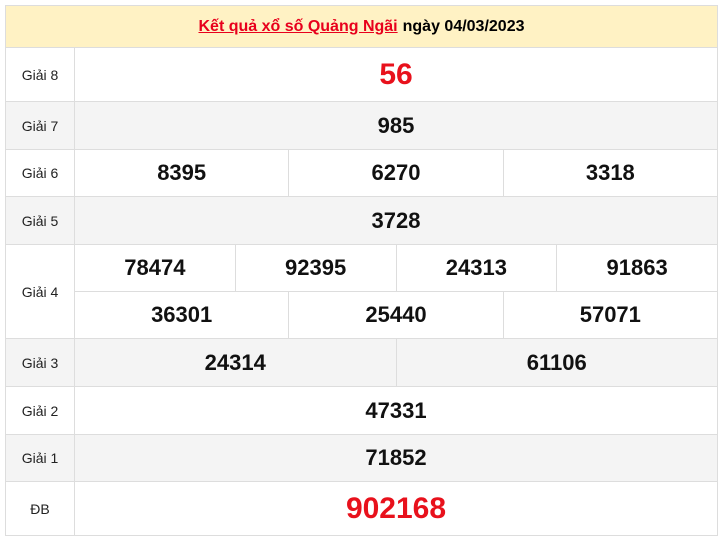 The height and width of the screenshot is (536, 720). I want to click on prize-label: Giải 5, so click(40, 220).